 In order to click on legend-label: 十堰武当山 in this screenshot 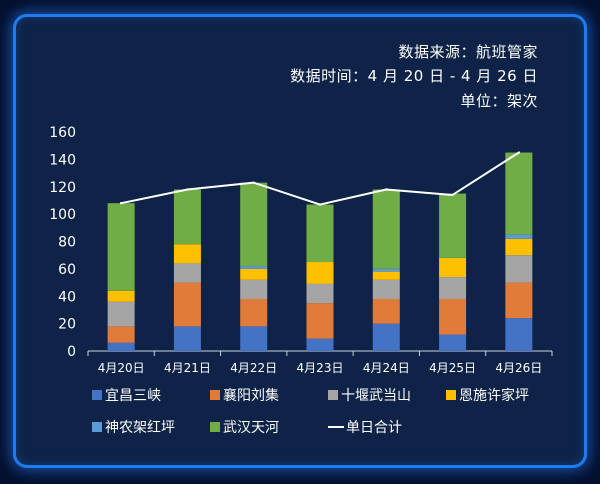, I will do `click(376, 396)`.